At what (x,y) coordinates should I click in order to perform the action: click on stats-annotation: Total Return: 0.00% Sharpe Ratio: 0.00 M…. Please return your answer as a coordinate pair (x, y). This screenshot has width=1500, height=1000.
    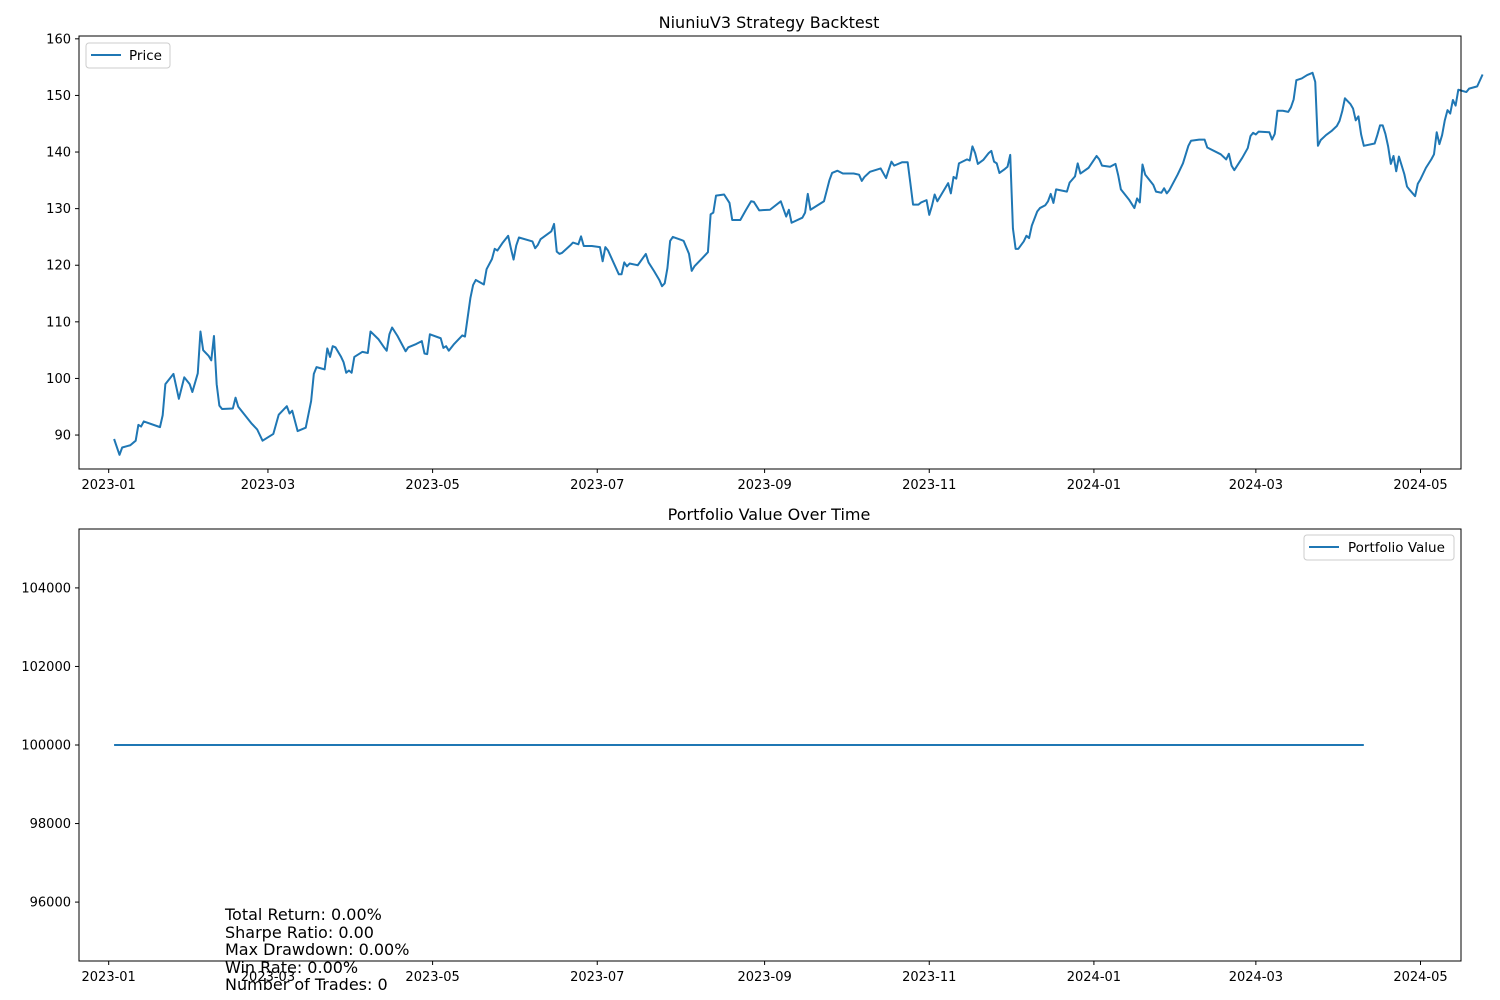
    Looking at the image, I should click on (316, 949).